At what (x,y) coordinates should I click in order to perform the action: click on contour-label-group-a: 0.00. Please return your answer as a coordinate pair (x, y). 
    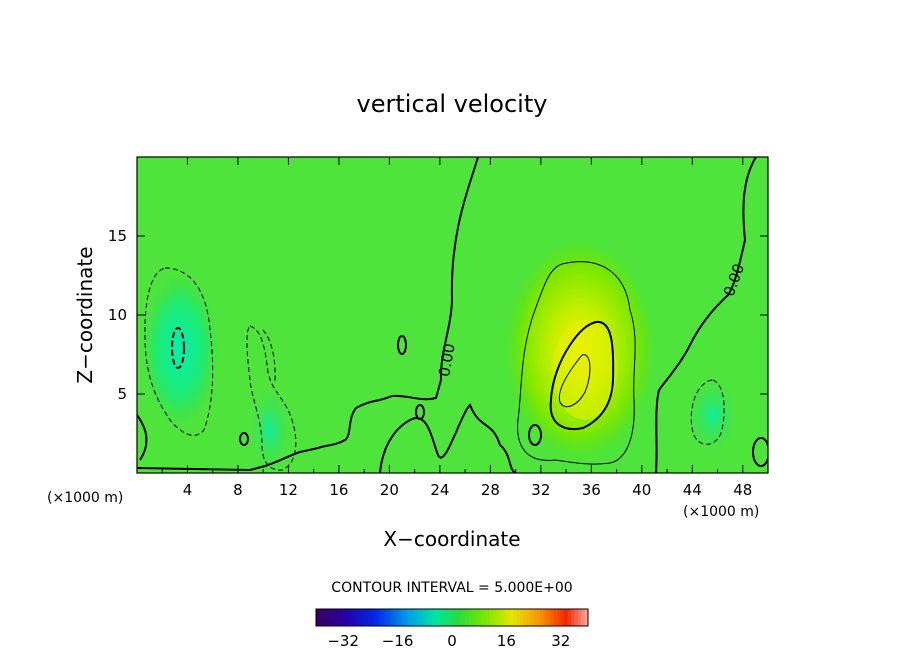
    Looking at the image, I should click on (447, 360).